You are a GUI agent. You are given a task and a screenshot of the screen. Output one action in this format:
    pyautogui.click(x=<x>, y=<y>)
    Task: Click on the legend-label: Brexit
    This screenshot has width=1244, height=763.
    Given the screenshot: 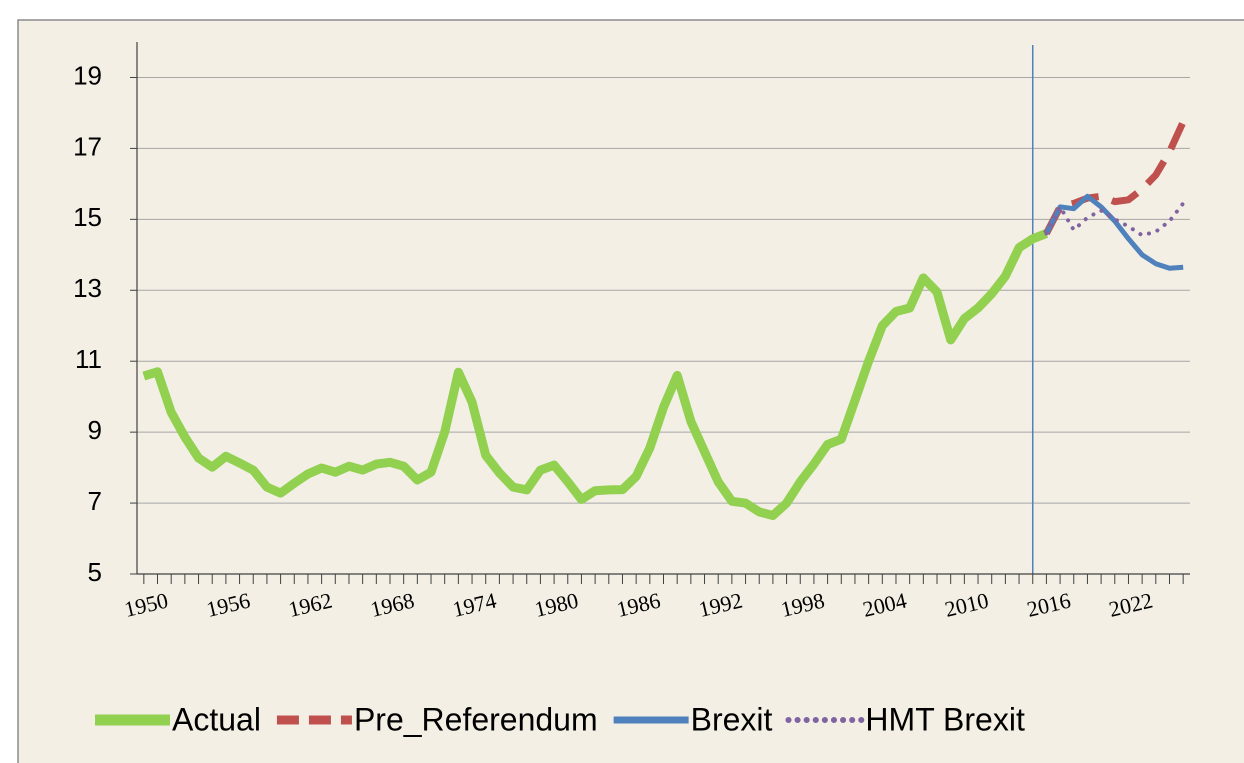 What is the action you would take?
    pyautogui.click(x=732, y=719)
    